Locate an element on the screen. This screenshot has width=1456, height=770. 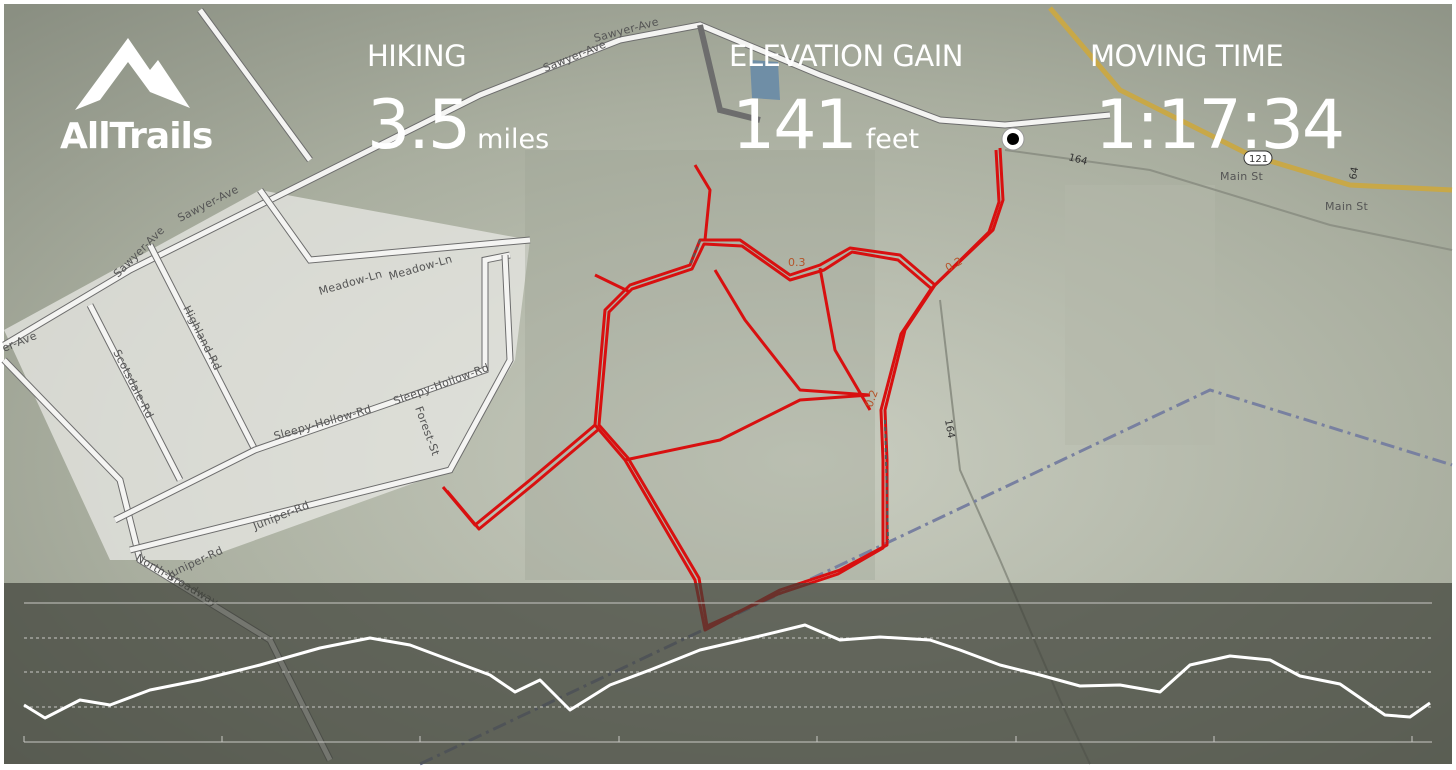
route-shield is located at coordinates (1258, 158).